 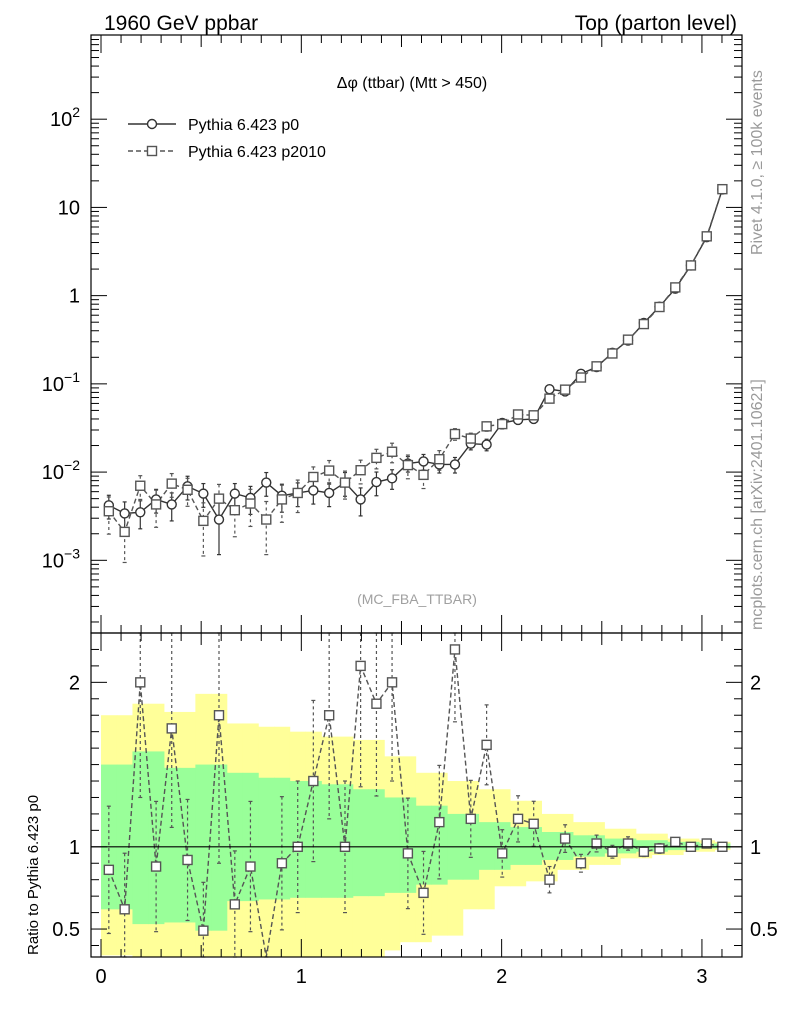 What do you see at coordinates (757, 162) in the screenshot?
I see `rivet-label: Rivet 4.1.0, ≥ 100k events` at bounding box center [757, 162].